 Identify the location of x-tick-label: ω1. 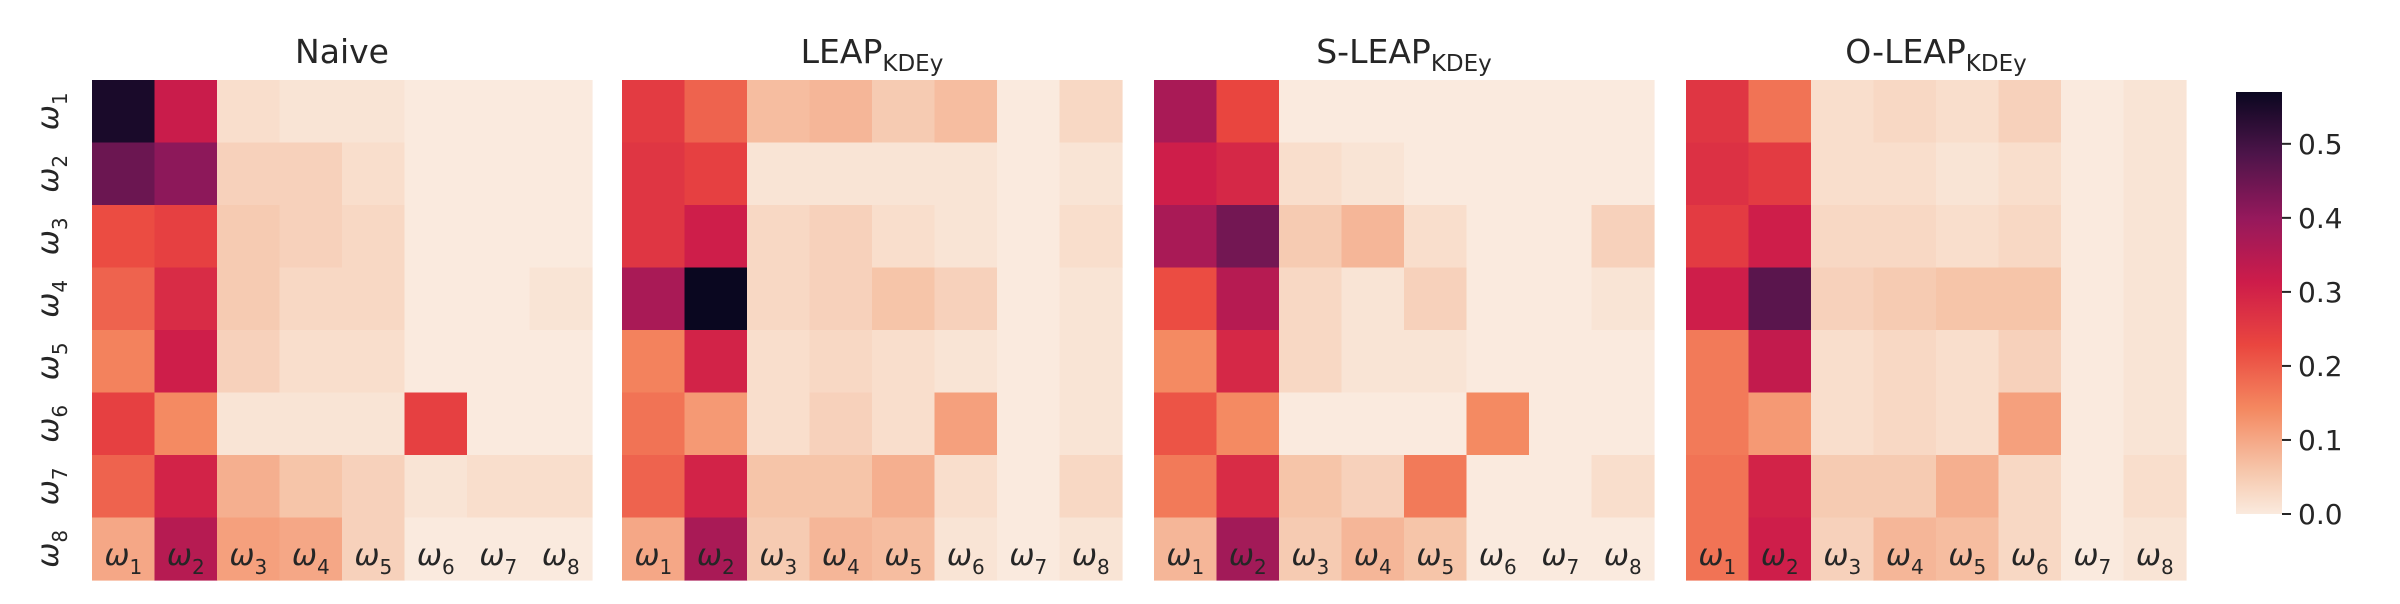
(1717, 558).